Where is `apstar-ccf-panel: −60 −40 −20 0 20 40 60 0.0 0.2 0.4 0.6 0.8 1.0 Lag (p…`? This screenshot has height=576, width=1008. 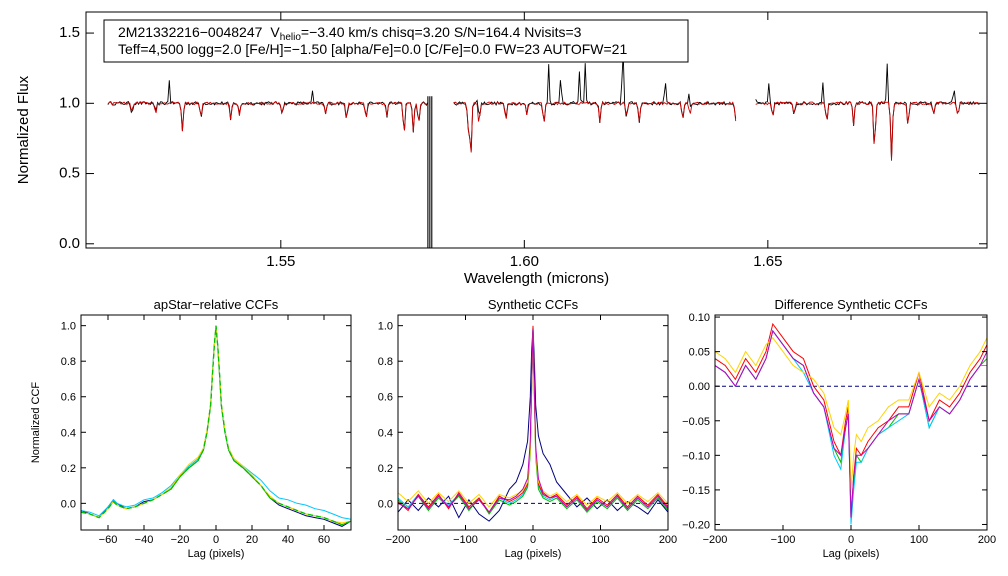 apstar-ccf-panel: −60 −40 −20 0 20 40 60 0.0 0.2 0.4 0.6 0.8 1.0 Lag (p… is located at coordinates (191, 428).